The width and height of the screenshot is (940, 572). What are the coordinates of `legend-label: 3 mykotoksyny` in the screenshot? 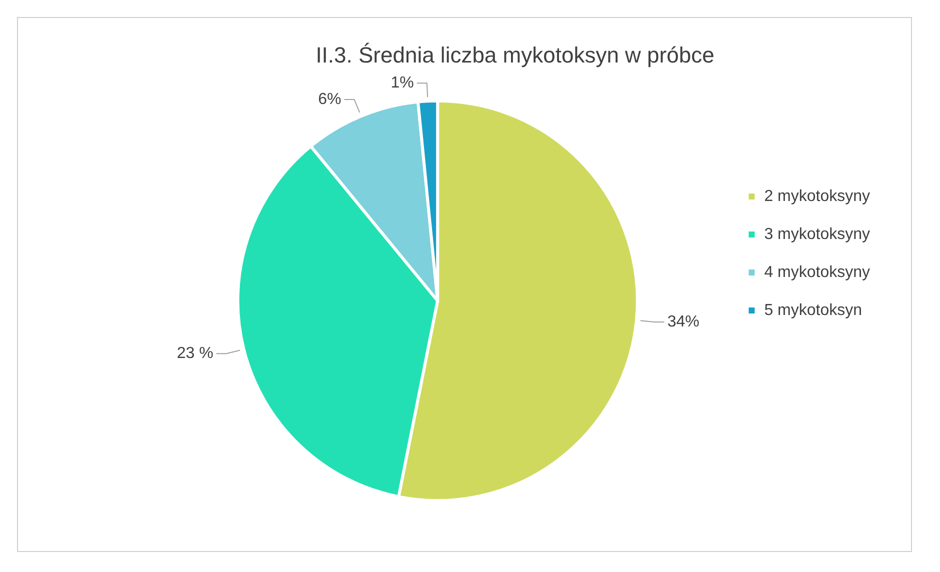 It's located at (817, 234).